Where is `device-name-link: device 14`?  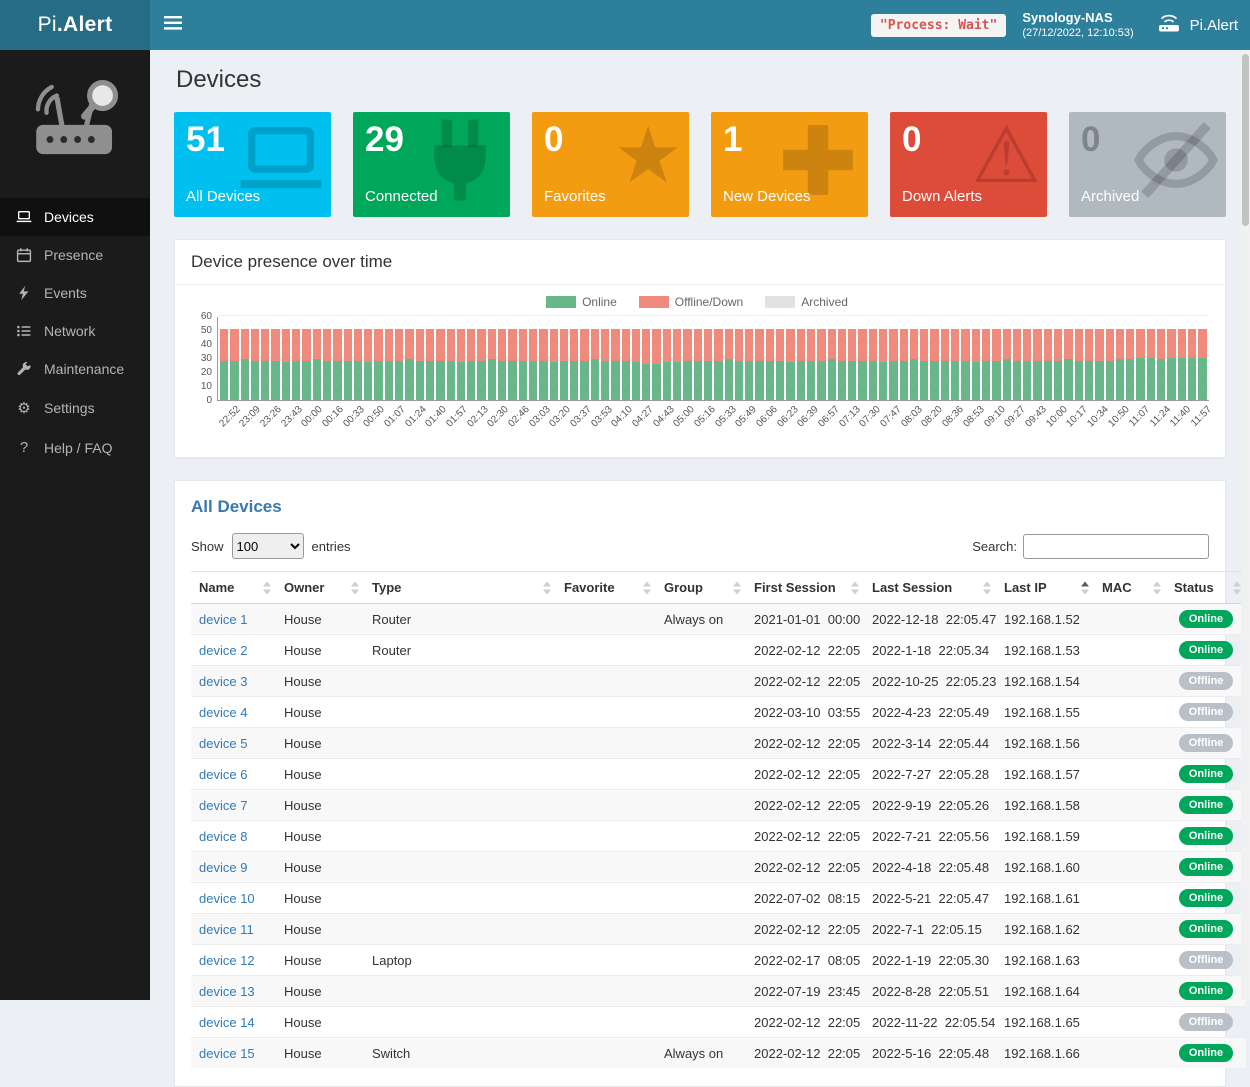 device-name-link: device 14 is located at coordinates (227, 1022).